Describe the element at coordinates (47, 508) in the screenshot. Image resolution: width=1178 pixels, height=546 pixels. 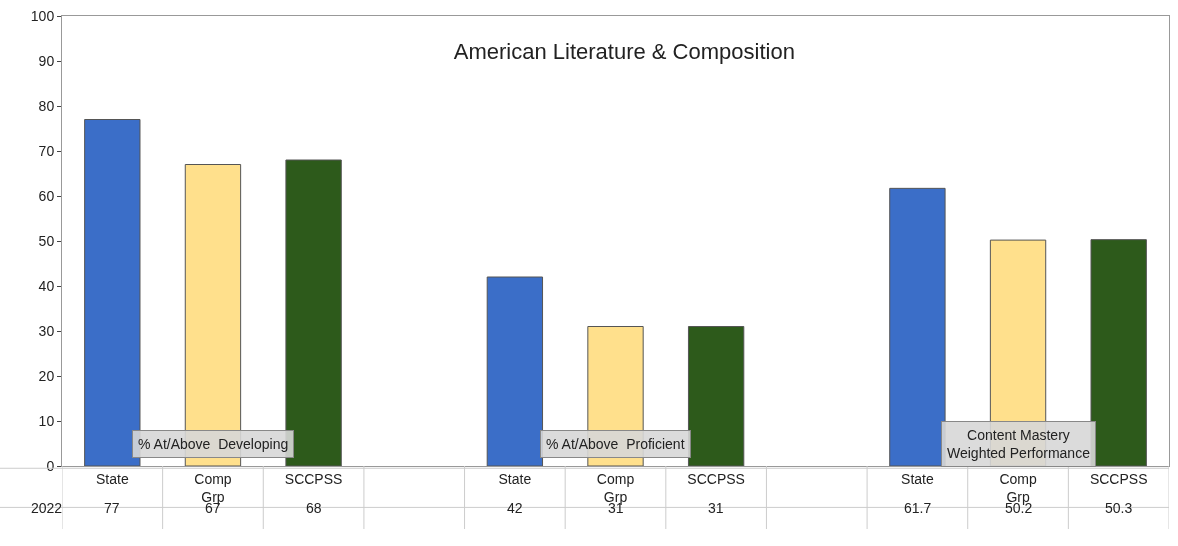
I see `text: 2022` at that location.